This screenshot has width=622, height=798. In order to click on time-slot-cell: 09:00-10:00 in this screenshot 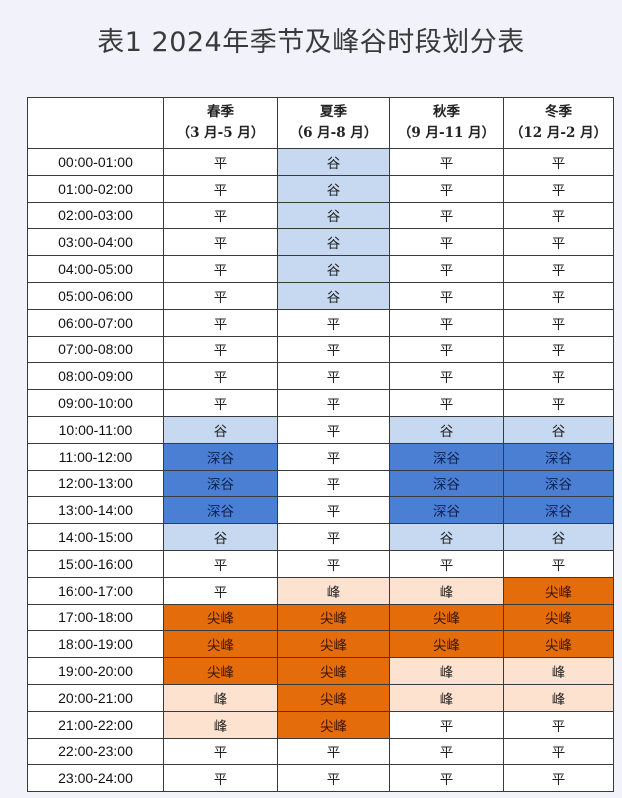, I will do `click(95, 403)`.